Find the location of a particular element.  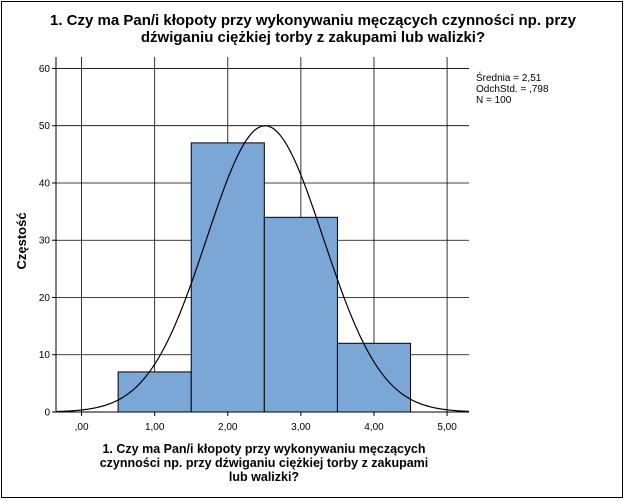

x-ticks: ,00 1,00 2,00 3,00 4,00 5,00 is located at coordinates (266, 422).